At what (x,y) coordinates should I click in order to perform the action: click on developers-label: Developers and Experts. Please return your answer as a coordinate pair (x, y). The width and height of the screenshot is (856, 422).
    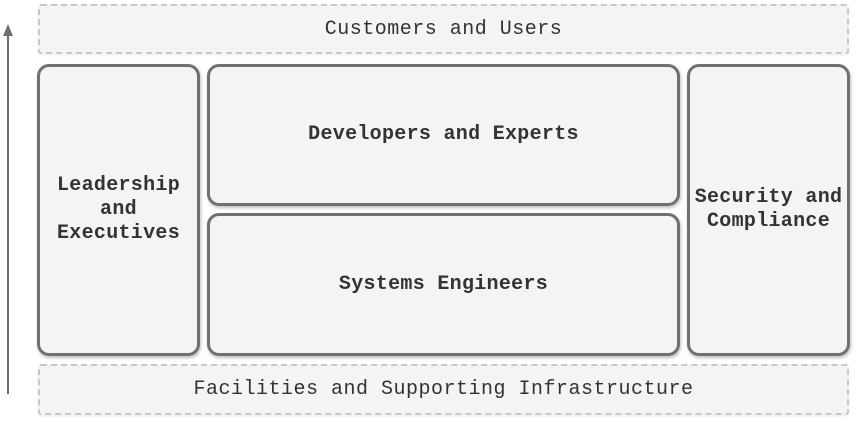
    Looking at the image, I should click on (443, 134).